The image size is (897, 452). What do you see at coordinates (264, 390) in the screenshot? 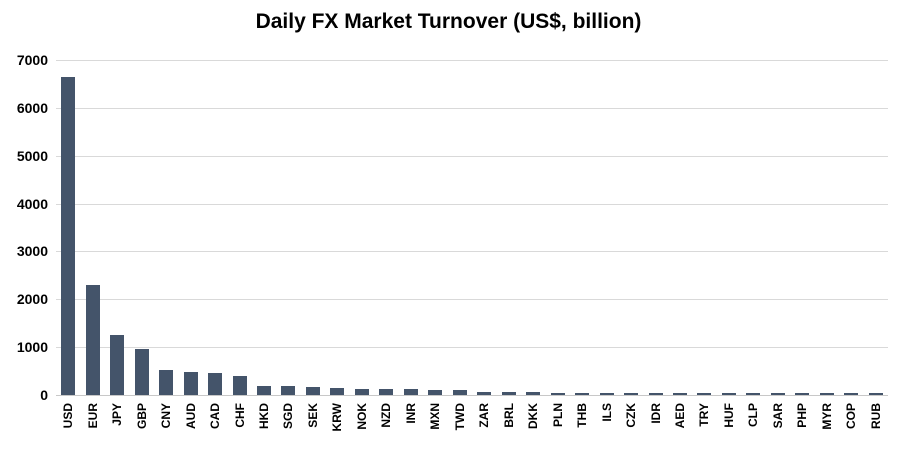
I see `bar-hkd` at bounding box center [264, 390].